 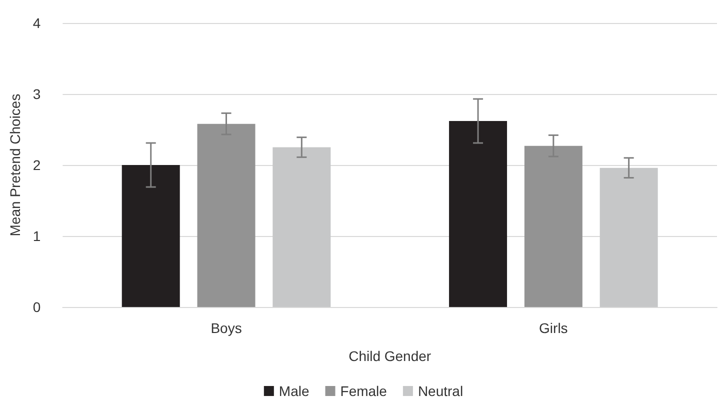 I want to click on x-axis-title: Child Gender, so click(x=390, y=356).